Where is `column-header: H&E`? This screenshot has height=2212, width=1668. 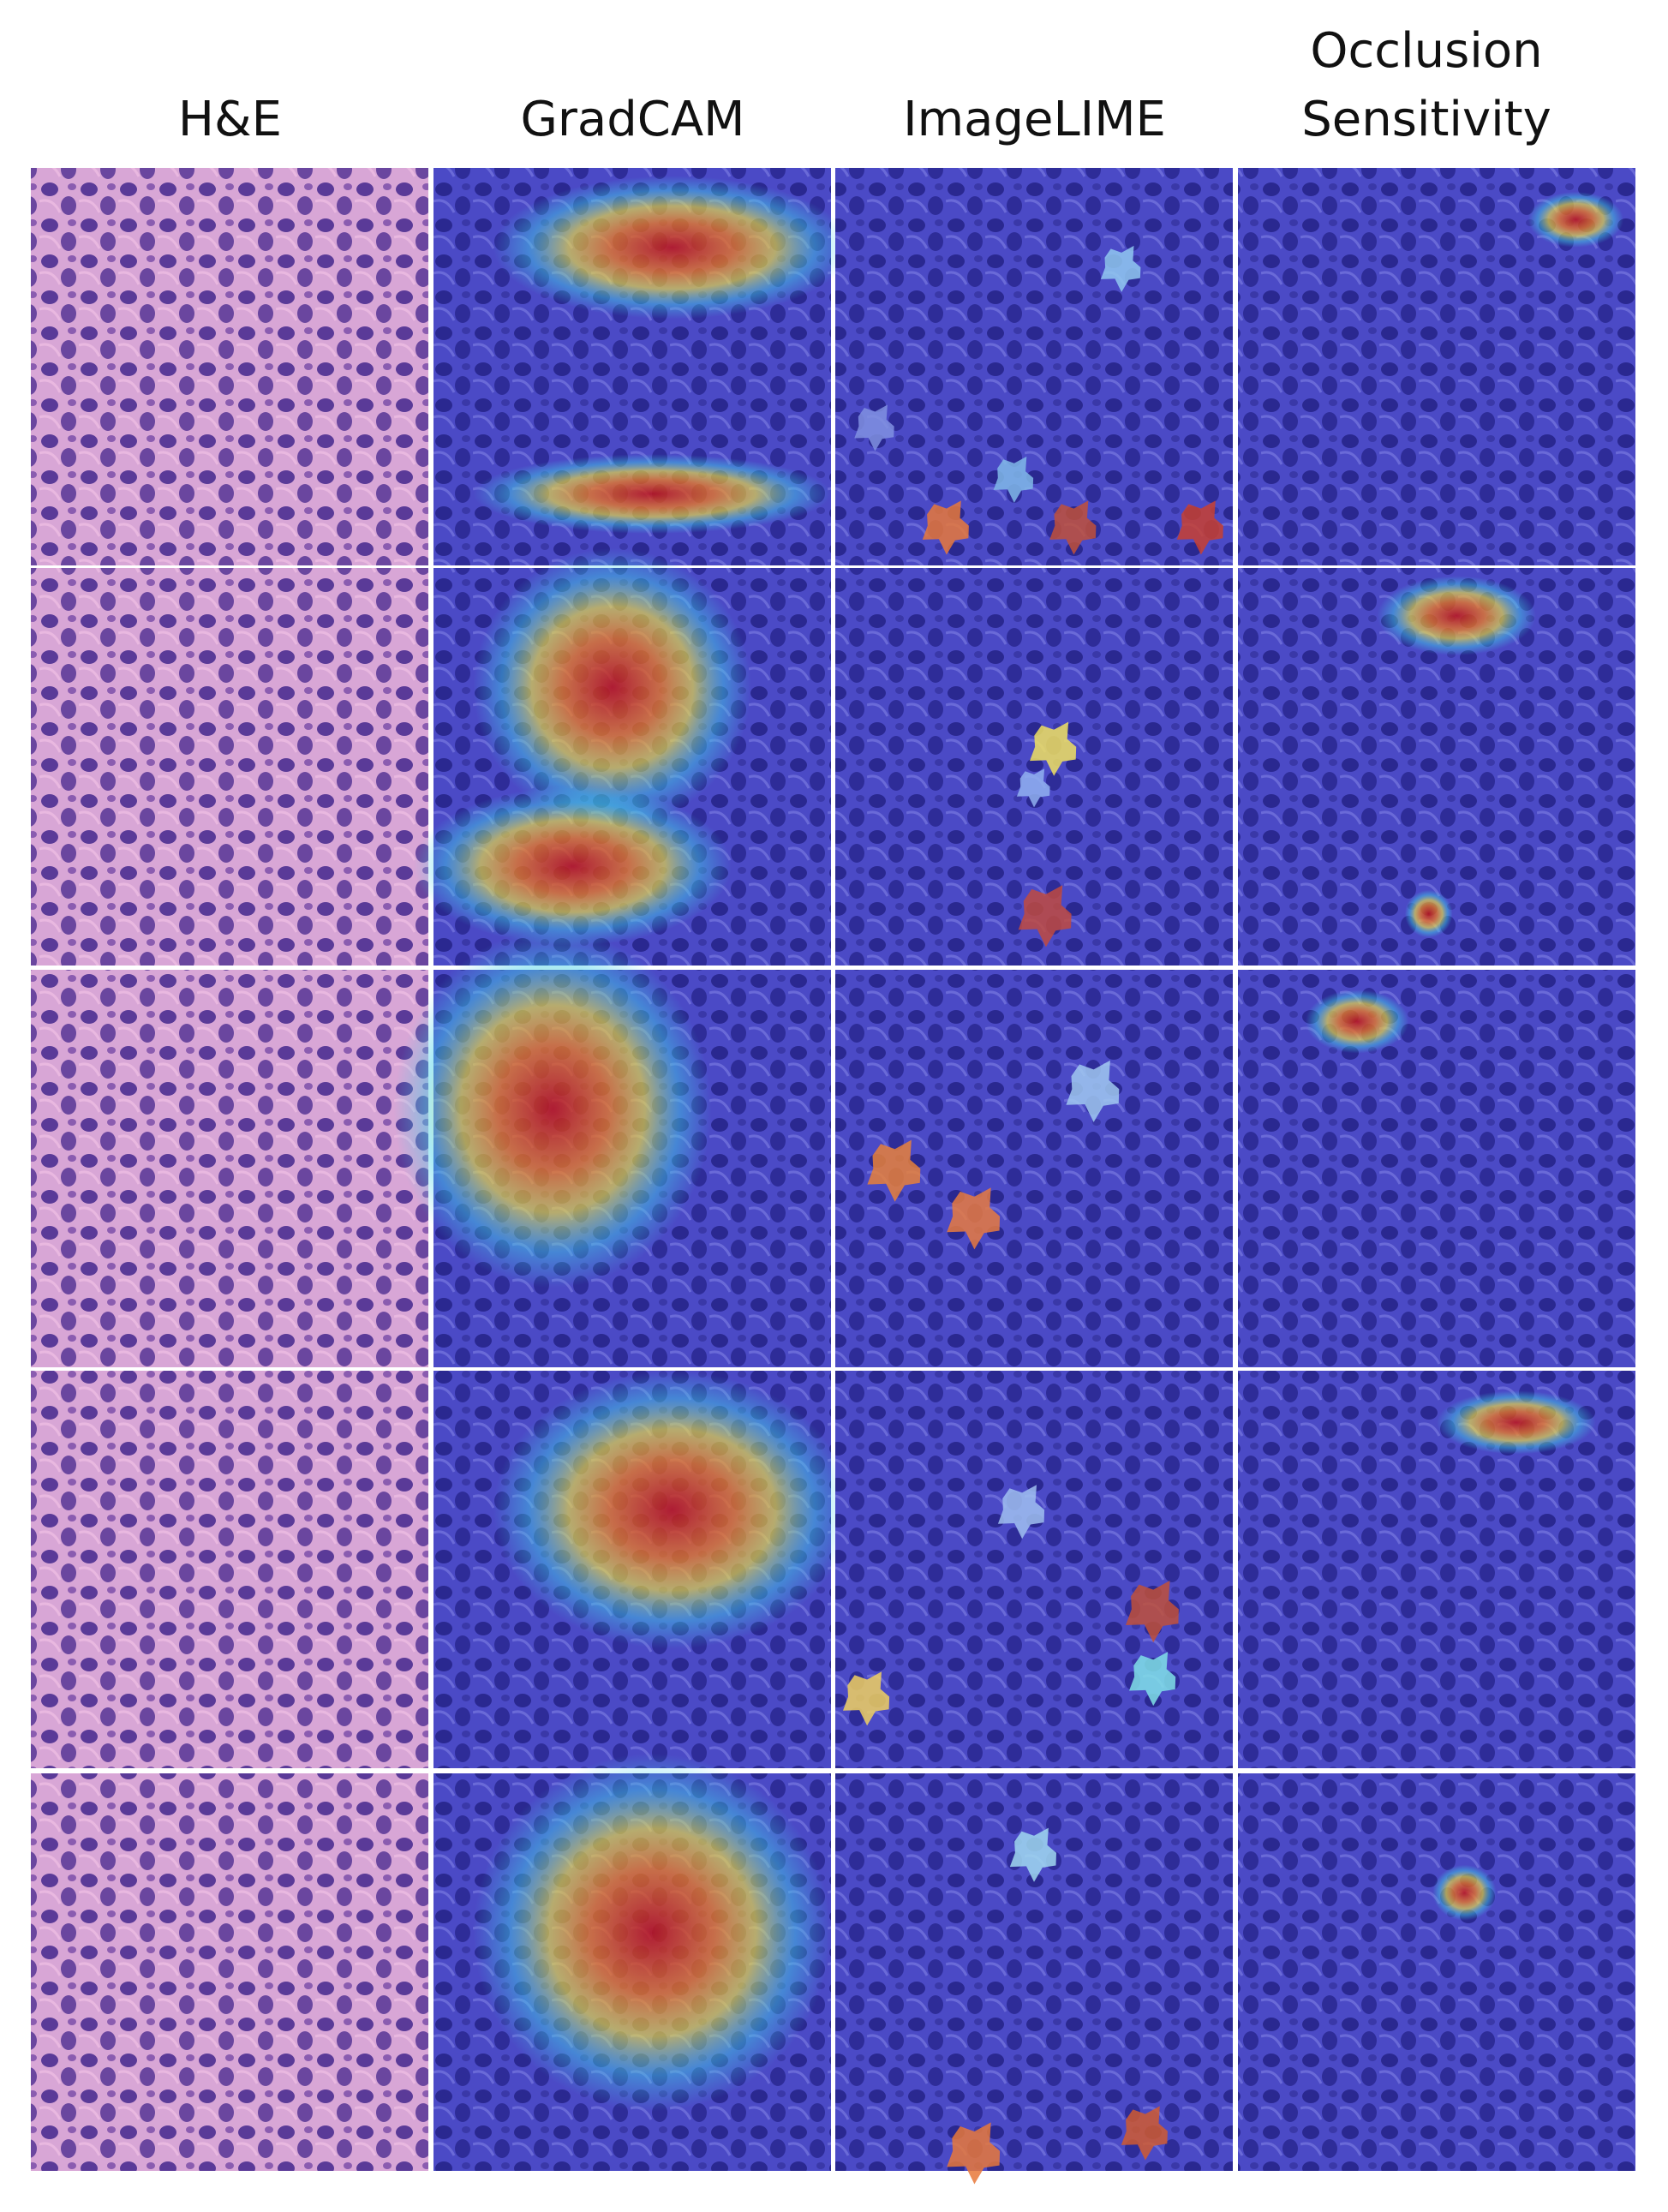
column-header: H&E is located at coordinates (230, 119).